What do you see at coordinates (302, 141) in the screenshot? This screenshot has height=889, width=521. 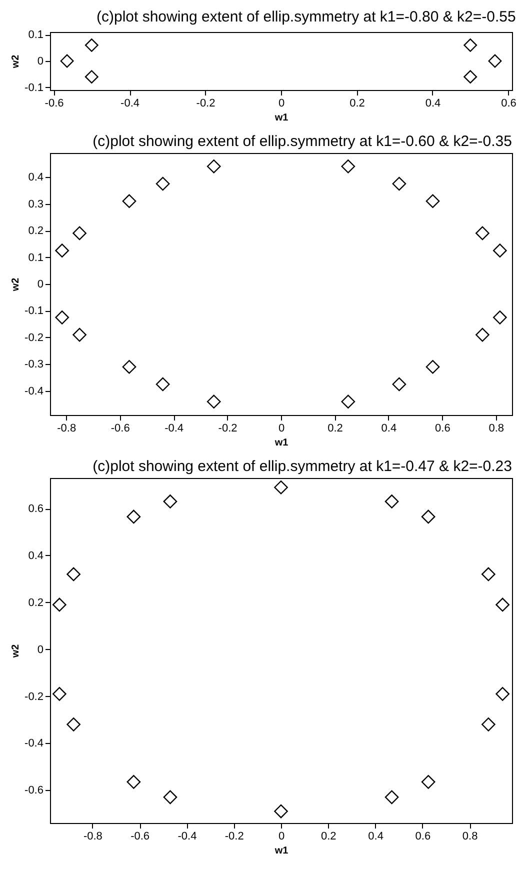 I see `chart-title: (c)plot showing extent of ellip.symmetry at k1=-0.60 & k2=-0.35` at bounding box center [302, 141].